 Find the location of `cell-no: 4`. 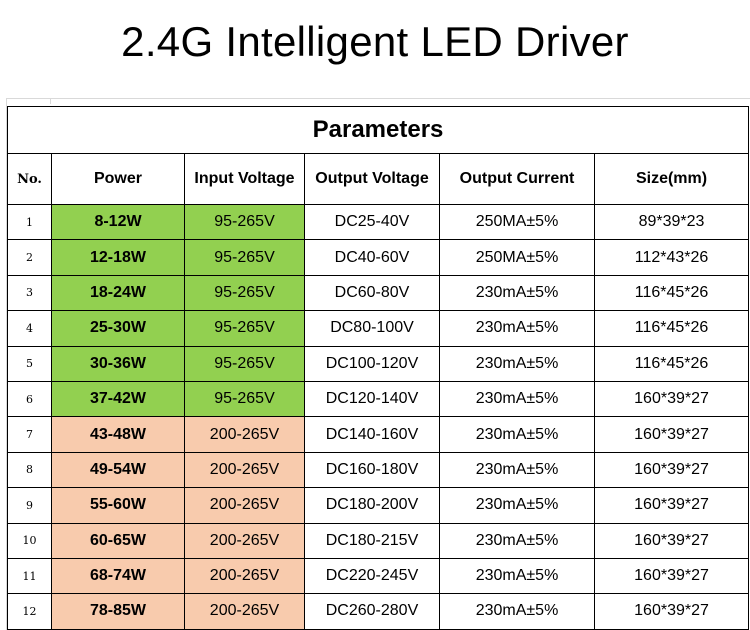

cell-no: 4 is located at coordinates (29, 328).